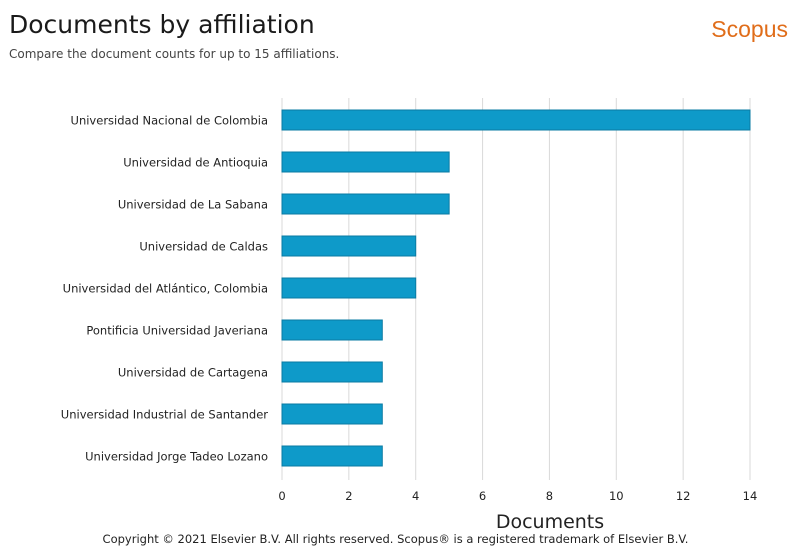 This screenshot has width=791, height=548. What do you see at coordinates (616, 496) in the screenshot?
I see `x-tick-label: 10` at bounding box center [616, 496].